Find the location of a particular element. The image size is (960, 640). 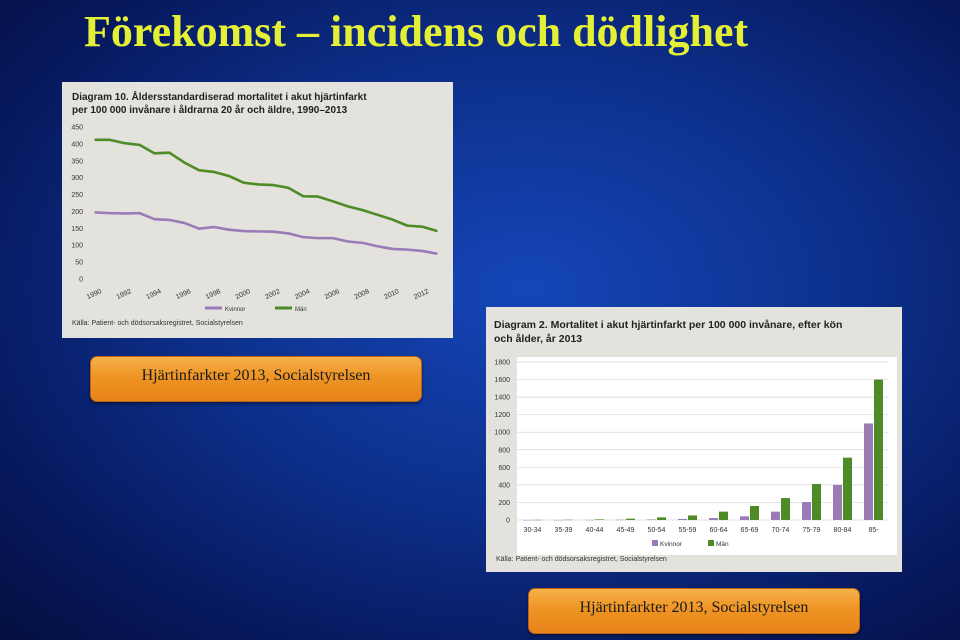

bar-chart-title-line-2: och ålder, år 2013 is located at coordinates (538, 339).